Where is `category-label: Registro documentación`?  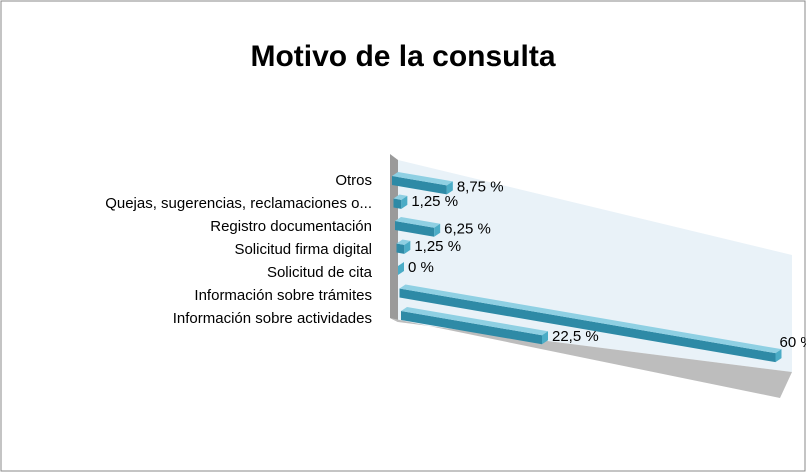 category-label: Registro documentación is located at coordinates (291, 226).